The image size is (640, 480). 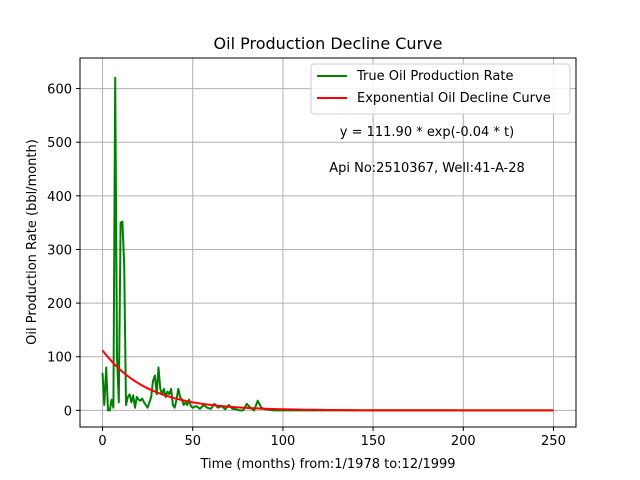 I want to click on y-tick-label: 600, so click(x=59, y=90).